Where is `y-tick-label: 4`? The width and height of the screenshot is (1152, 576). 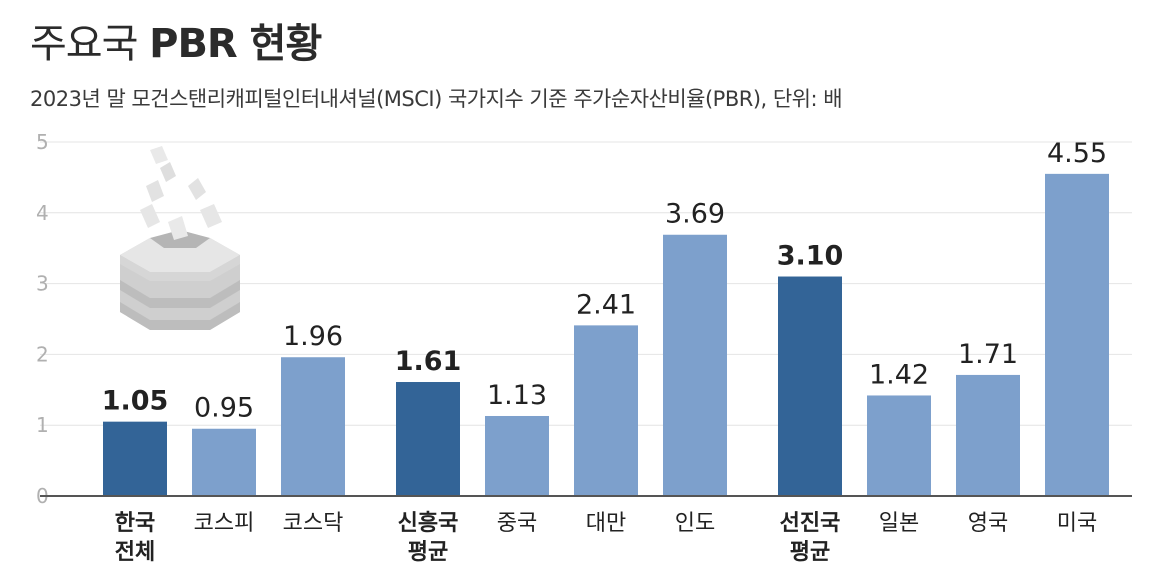
y-tick-label: 4 is located at coordinates (42, 213).